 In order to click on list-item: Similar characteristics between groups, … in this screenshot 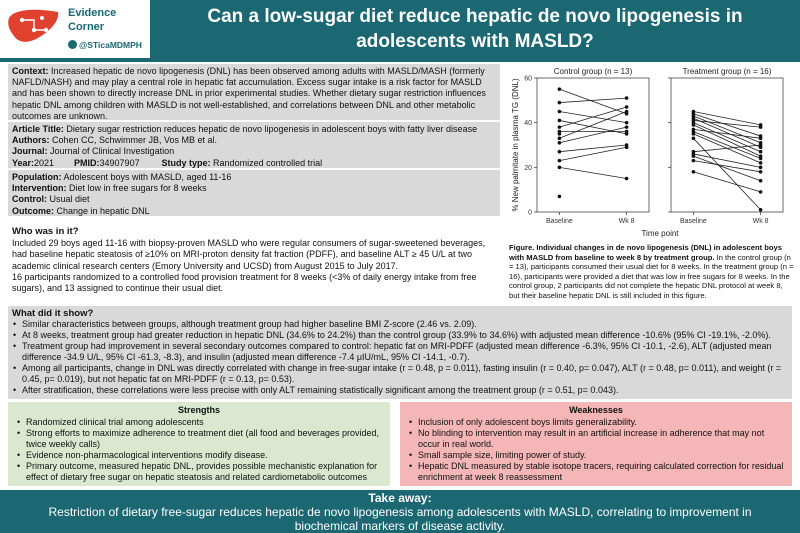, I will do `click(400, 324)`.